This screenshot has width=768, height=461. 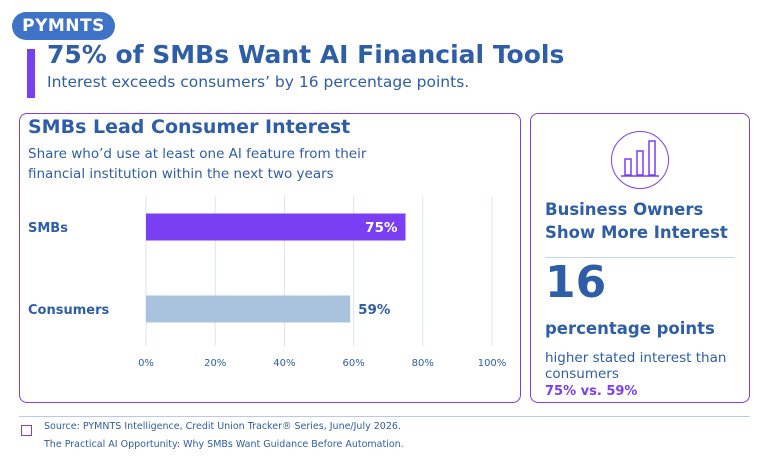 What do you see at coordinates (374, 310) in the screenshot?
I see `data-label: 59%` at bounding box center [374, 310].